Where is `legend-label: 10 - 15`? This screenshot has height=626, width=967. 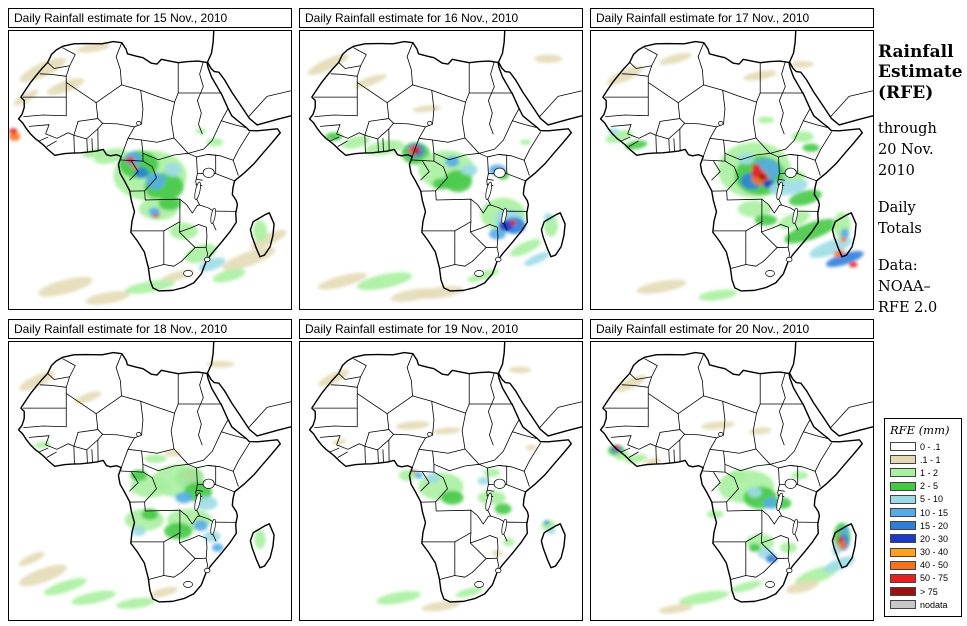
legend-label: 10 - 15 is located at coordinates (934, 512).